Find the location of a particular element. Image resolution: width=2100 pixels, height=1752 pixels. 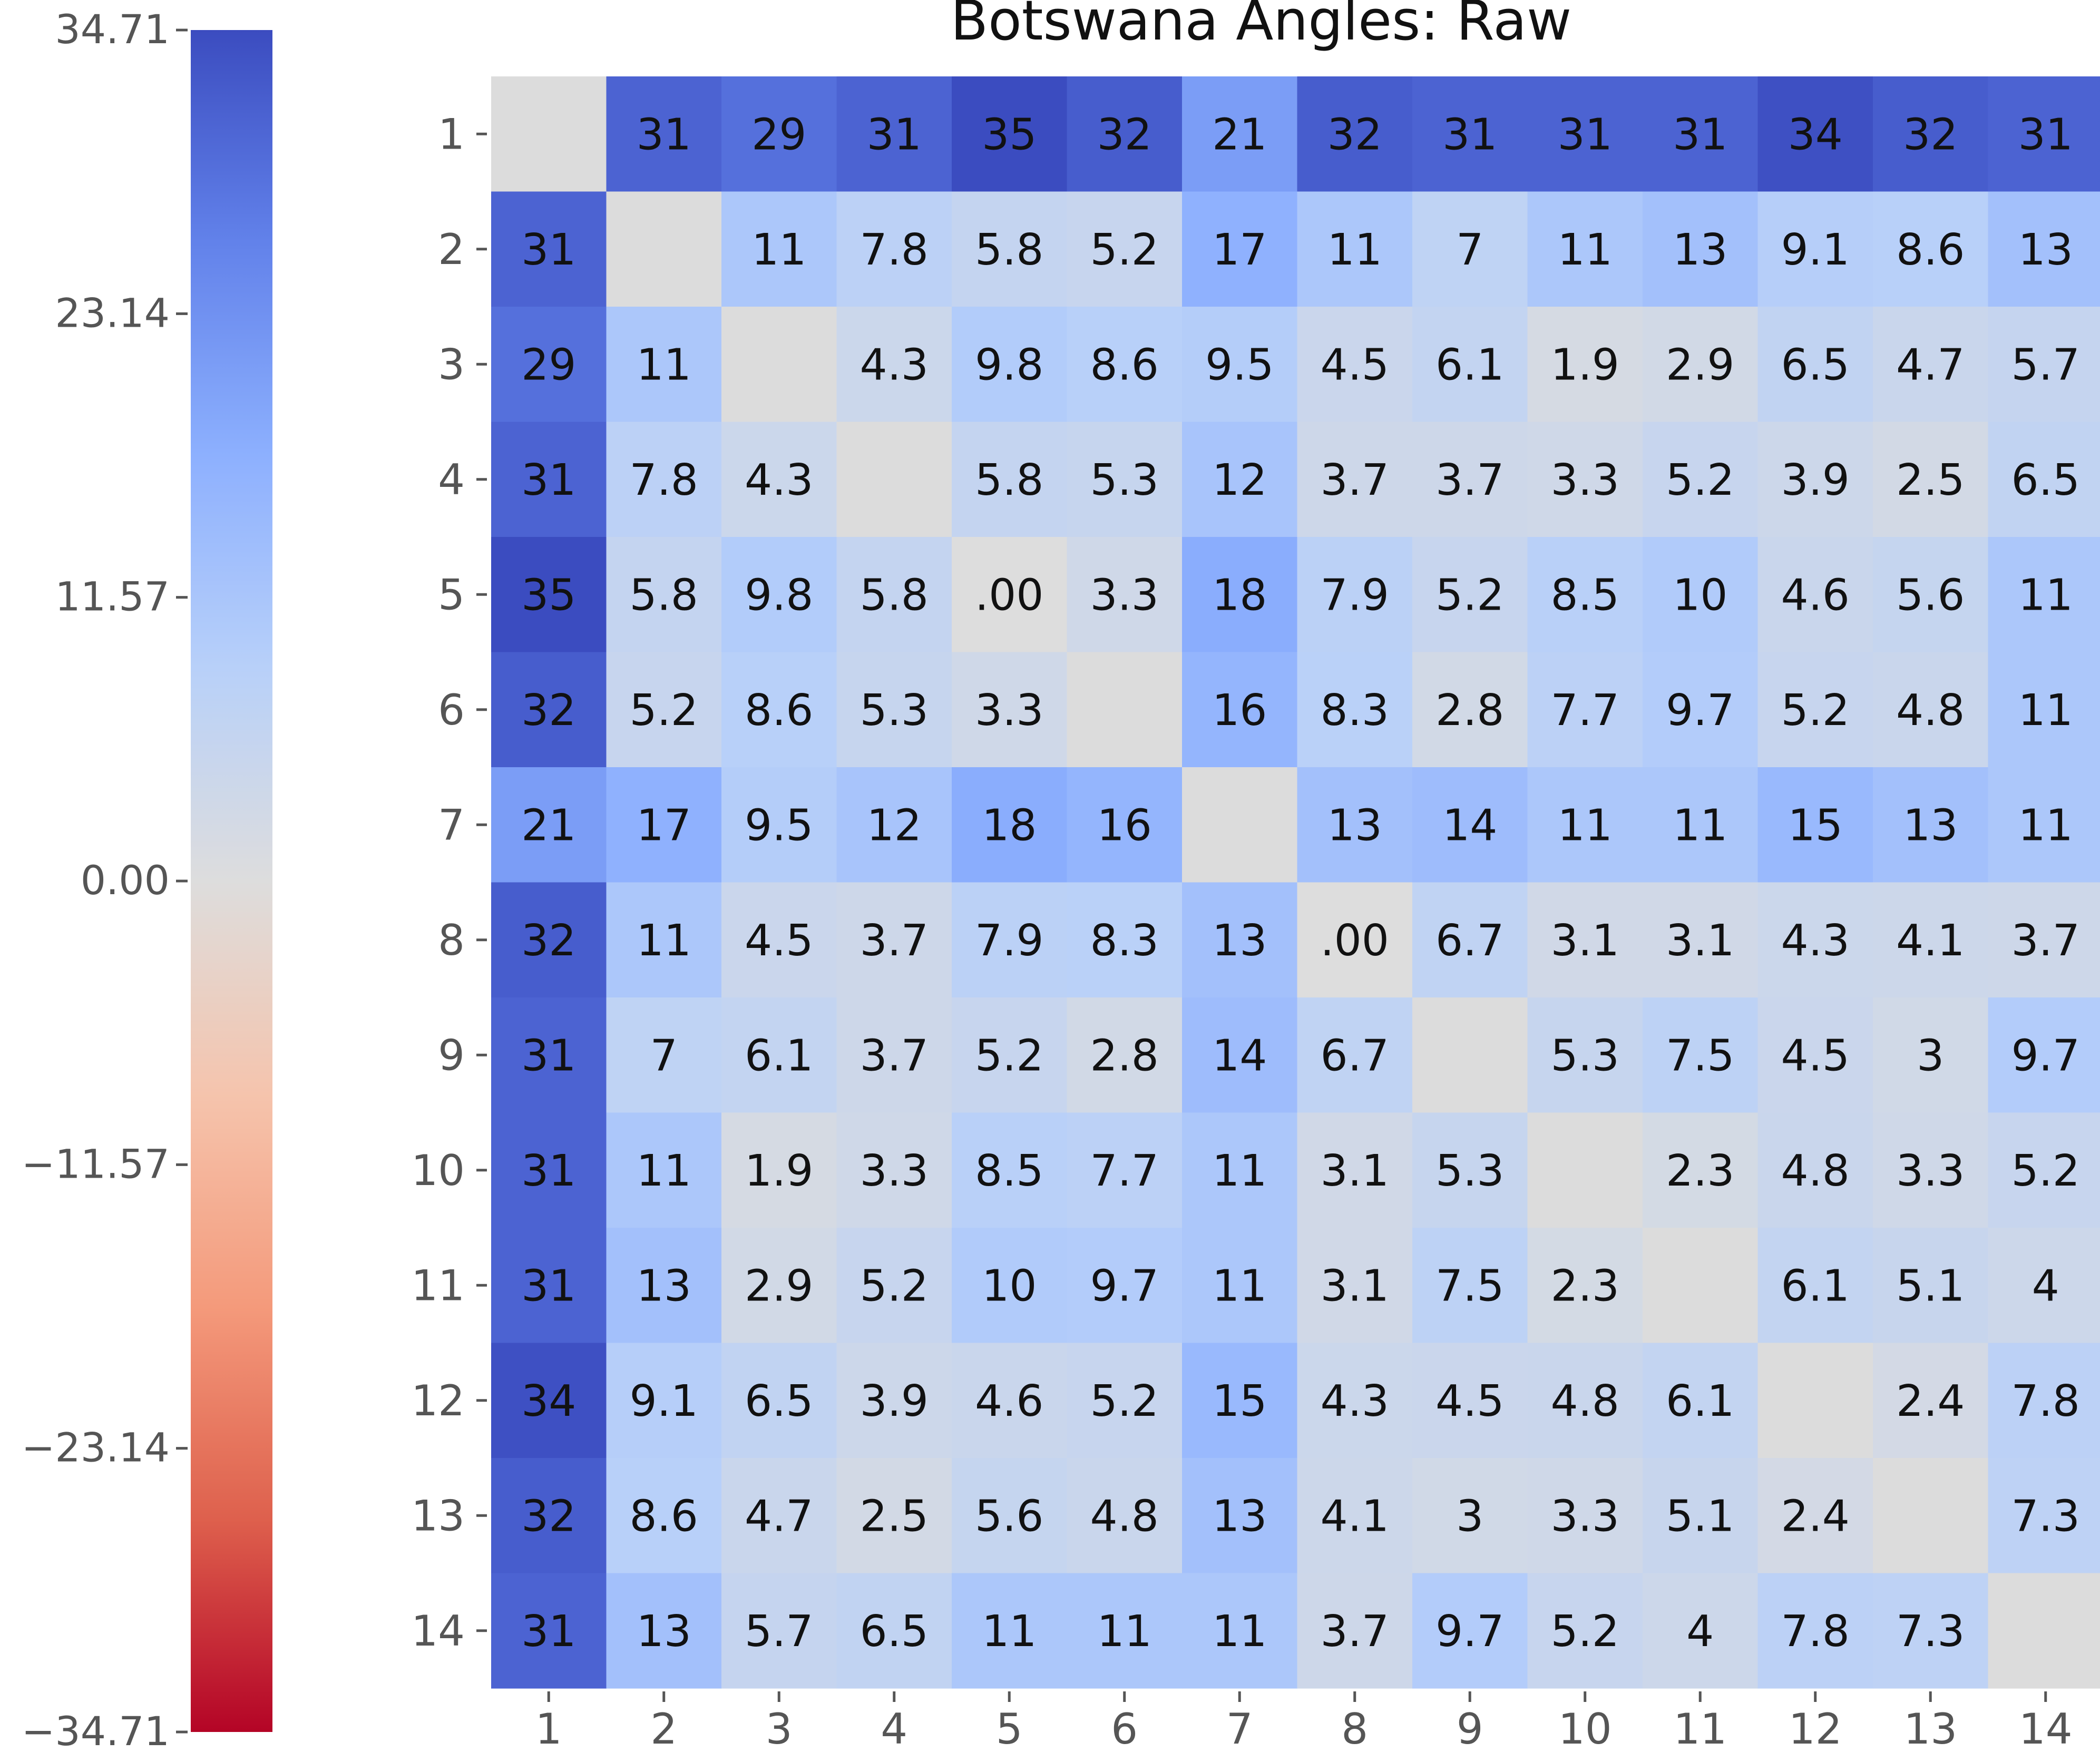

column-tick-label: 9 is located at coordinates (1470, 1728).